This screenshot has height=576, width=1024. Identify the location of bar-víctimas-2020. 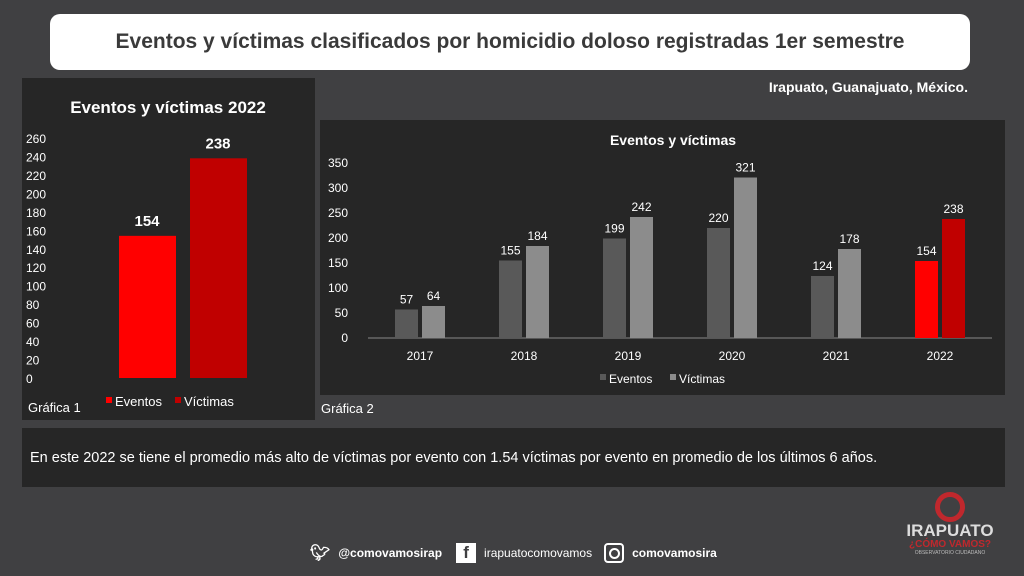
(745, 257).